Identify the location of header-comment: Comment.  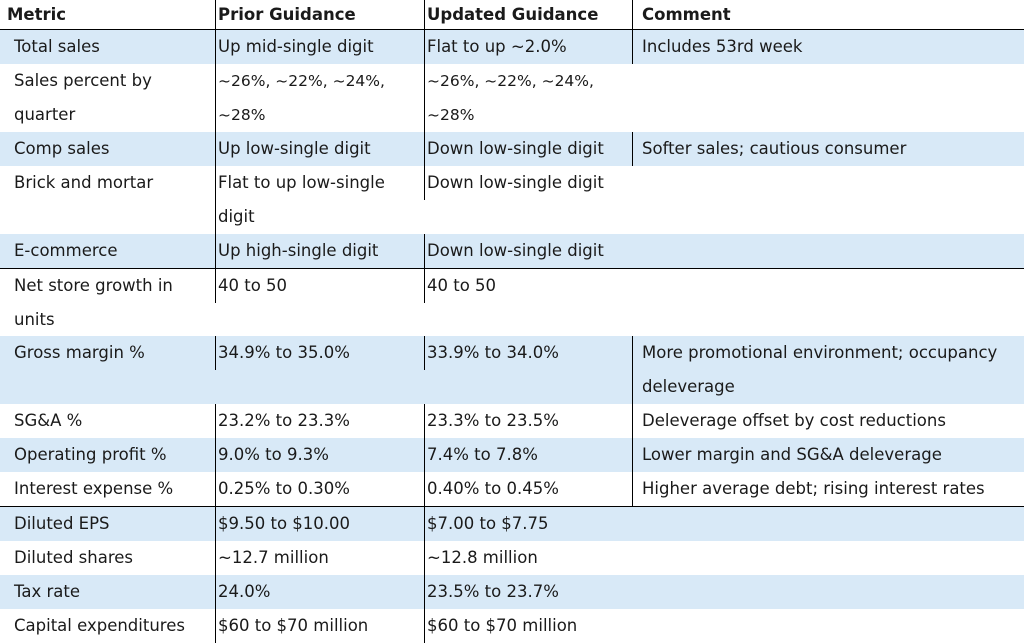
(828, 15).